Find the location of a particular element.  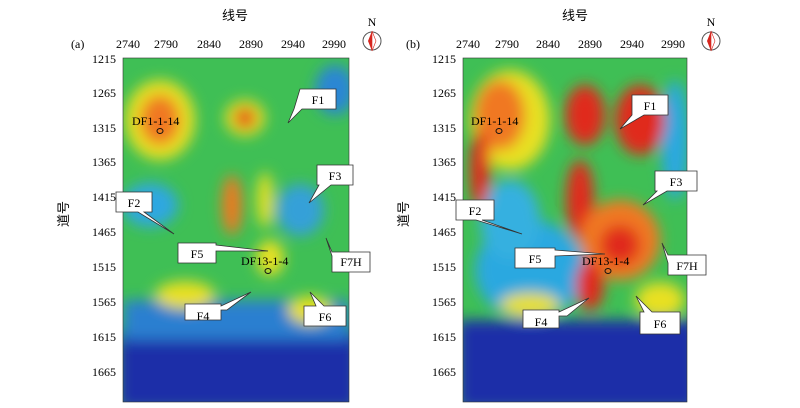

fault-callout-F7H-a: F7H is located at coordinates (348, 255).